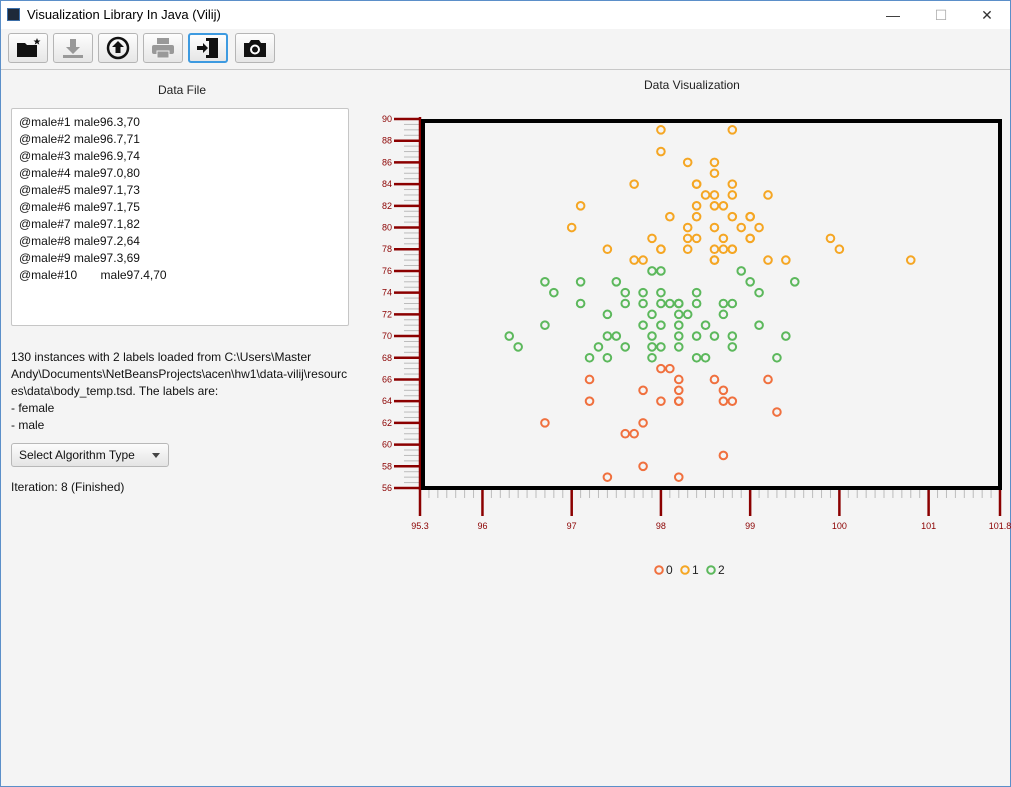 The image size is (1011, 787). What do you see at coordinates (118, 48) in the screenshot?
I see `load-button` at bounding box center [118, 48].